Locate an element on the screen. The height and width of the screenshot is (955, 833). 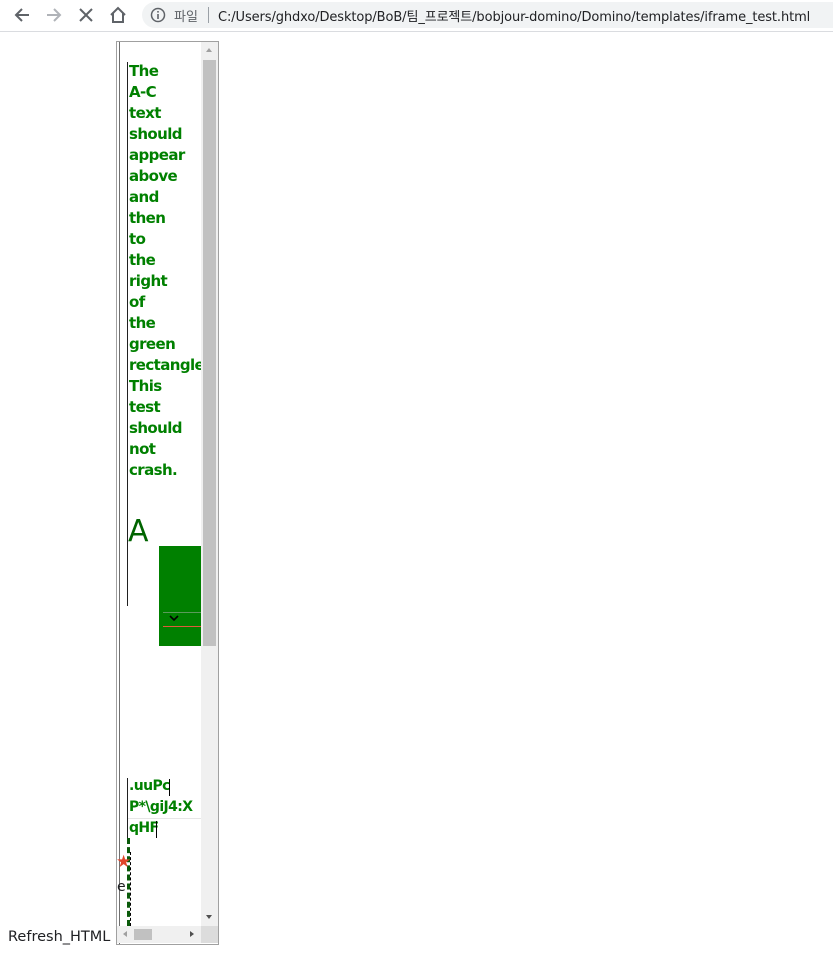
chevron-down-icon is located at coordinates (174, 618).